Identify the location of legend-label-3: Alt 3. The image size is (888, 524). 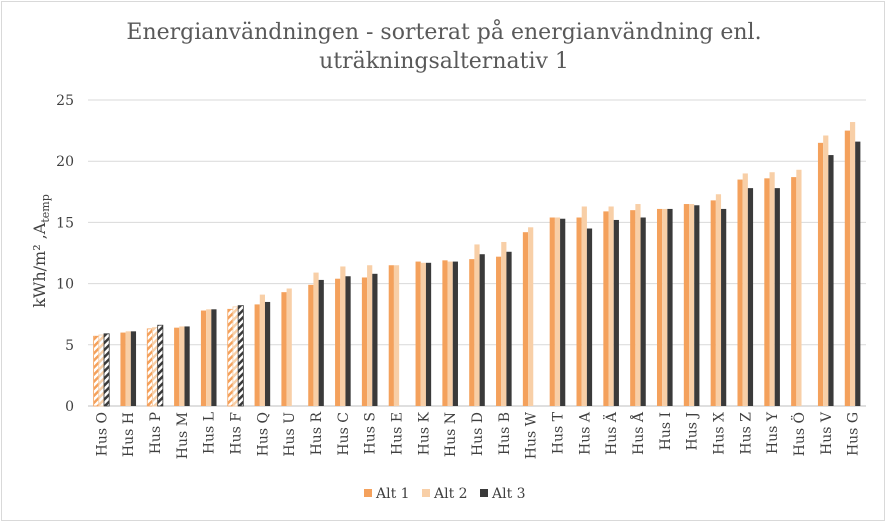
(508, 494).